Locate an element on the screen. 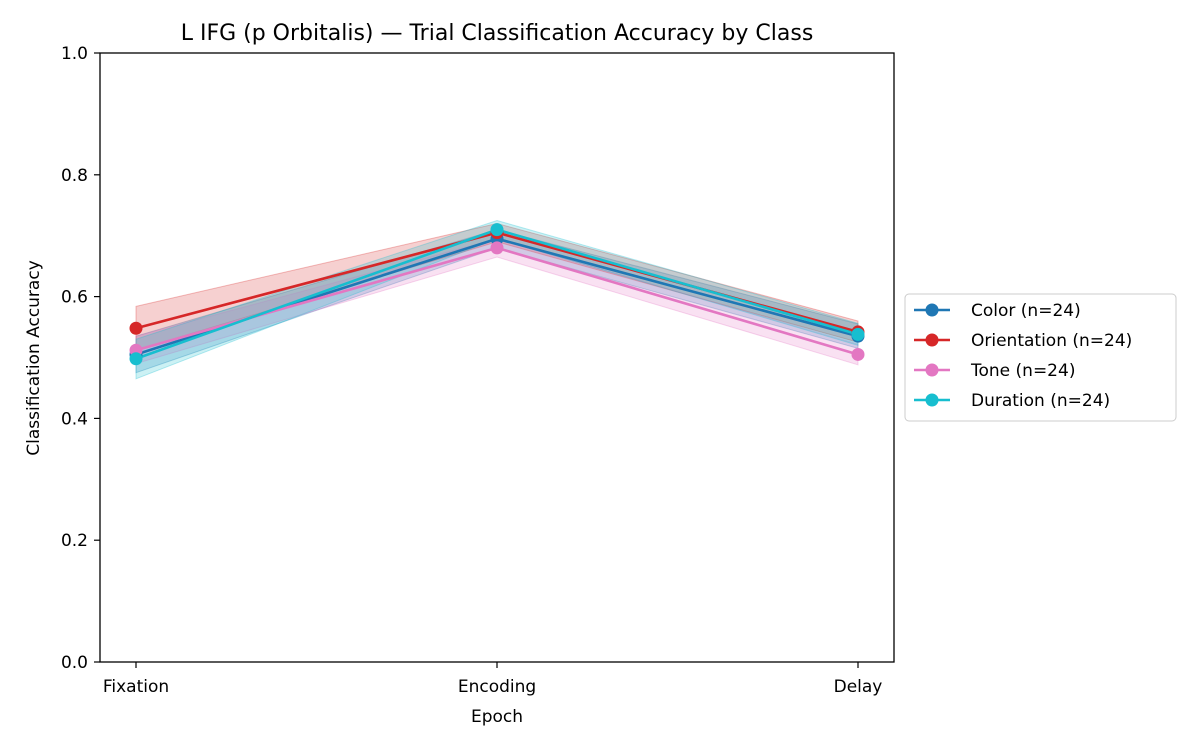 This screenshot has width=1200, height=754. y-axis: 0.0 0.2 0.4 0.6 0.8 1.0 is located at coordinates (80, 358).